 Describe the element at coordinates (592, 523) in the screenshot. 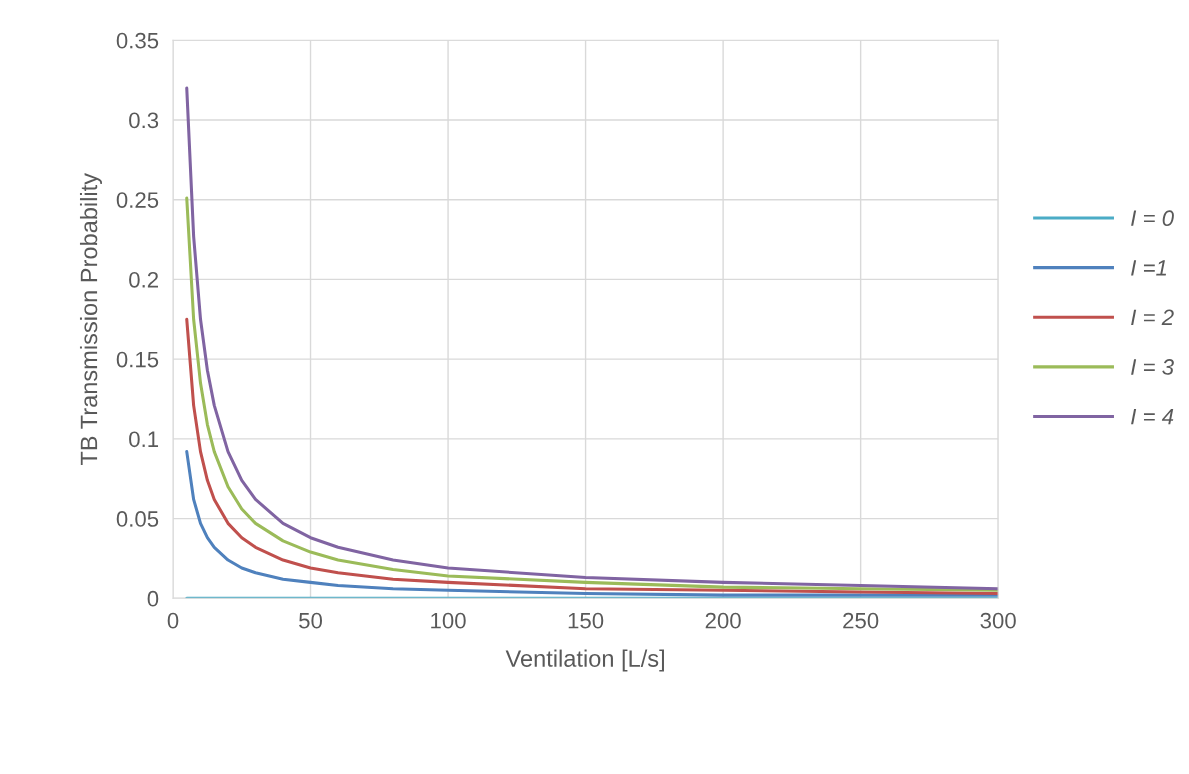

I see `line-series` at that location.